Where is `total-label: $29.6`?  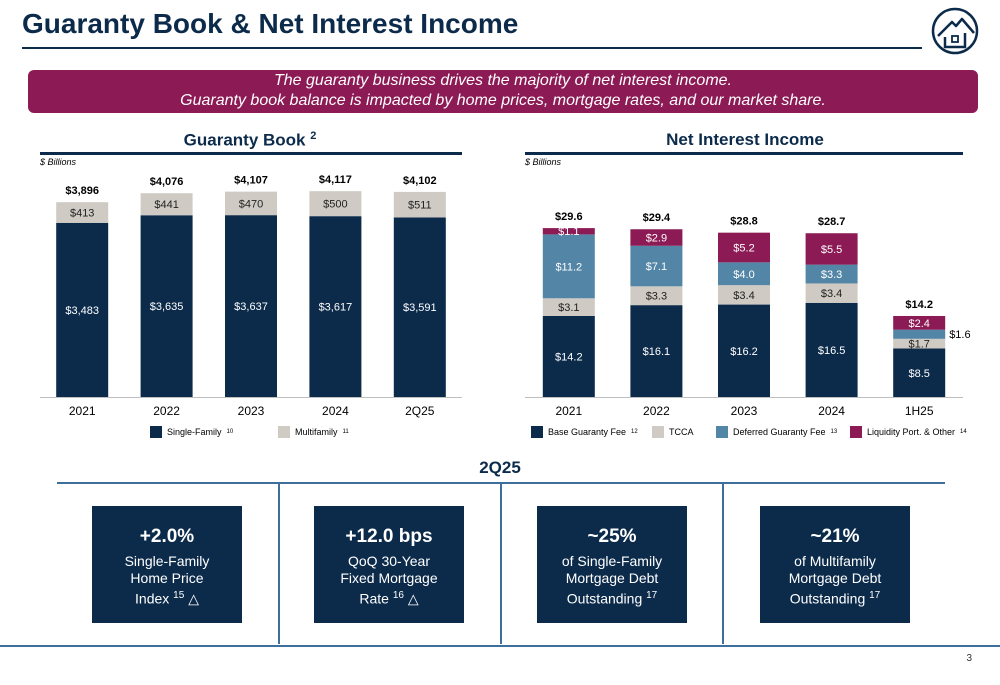 total-label: $29.6 is located at coordinates (569, 217).